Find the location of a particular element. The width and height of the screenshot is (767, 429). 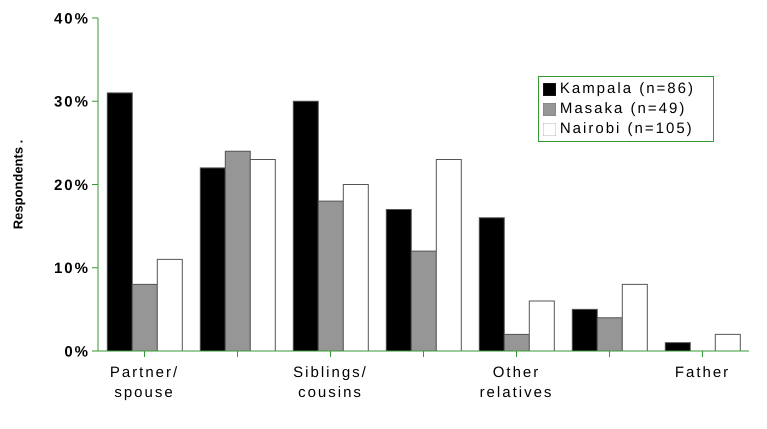

x-tick-label: Partner/ spouse is located at coordinates (145, 382).